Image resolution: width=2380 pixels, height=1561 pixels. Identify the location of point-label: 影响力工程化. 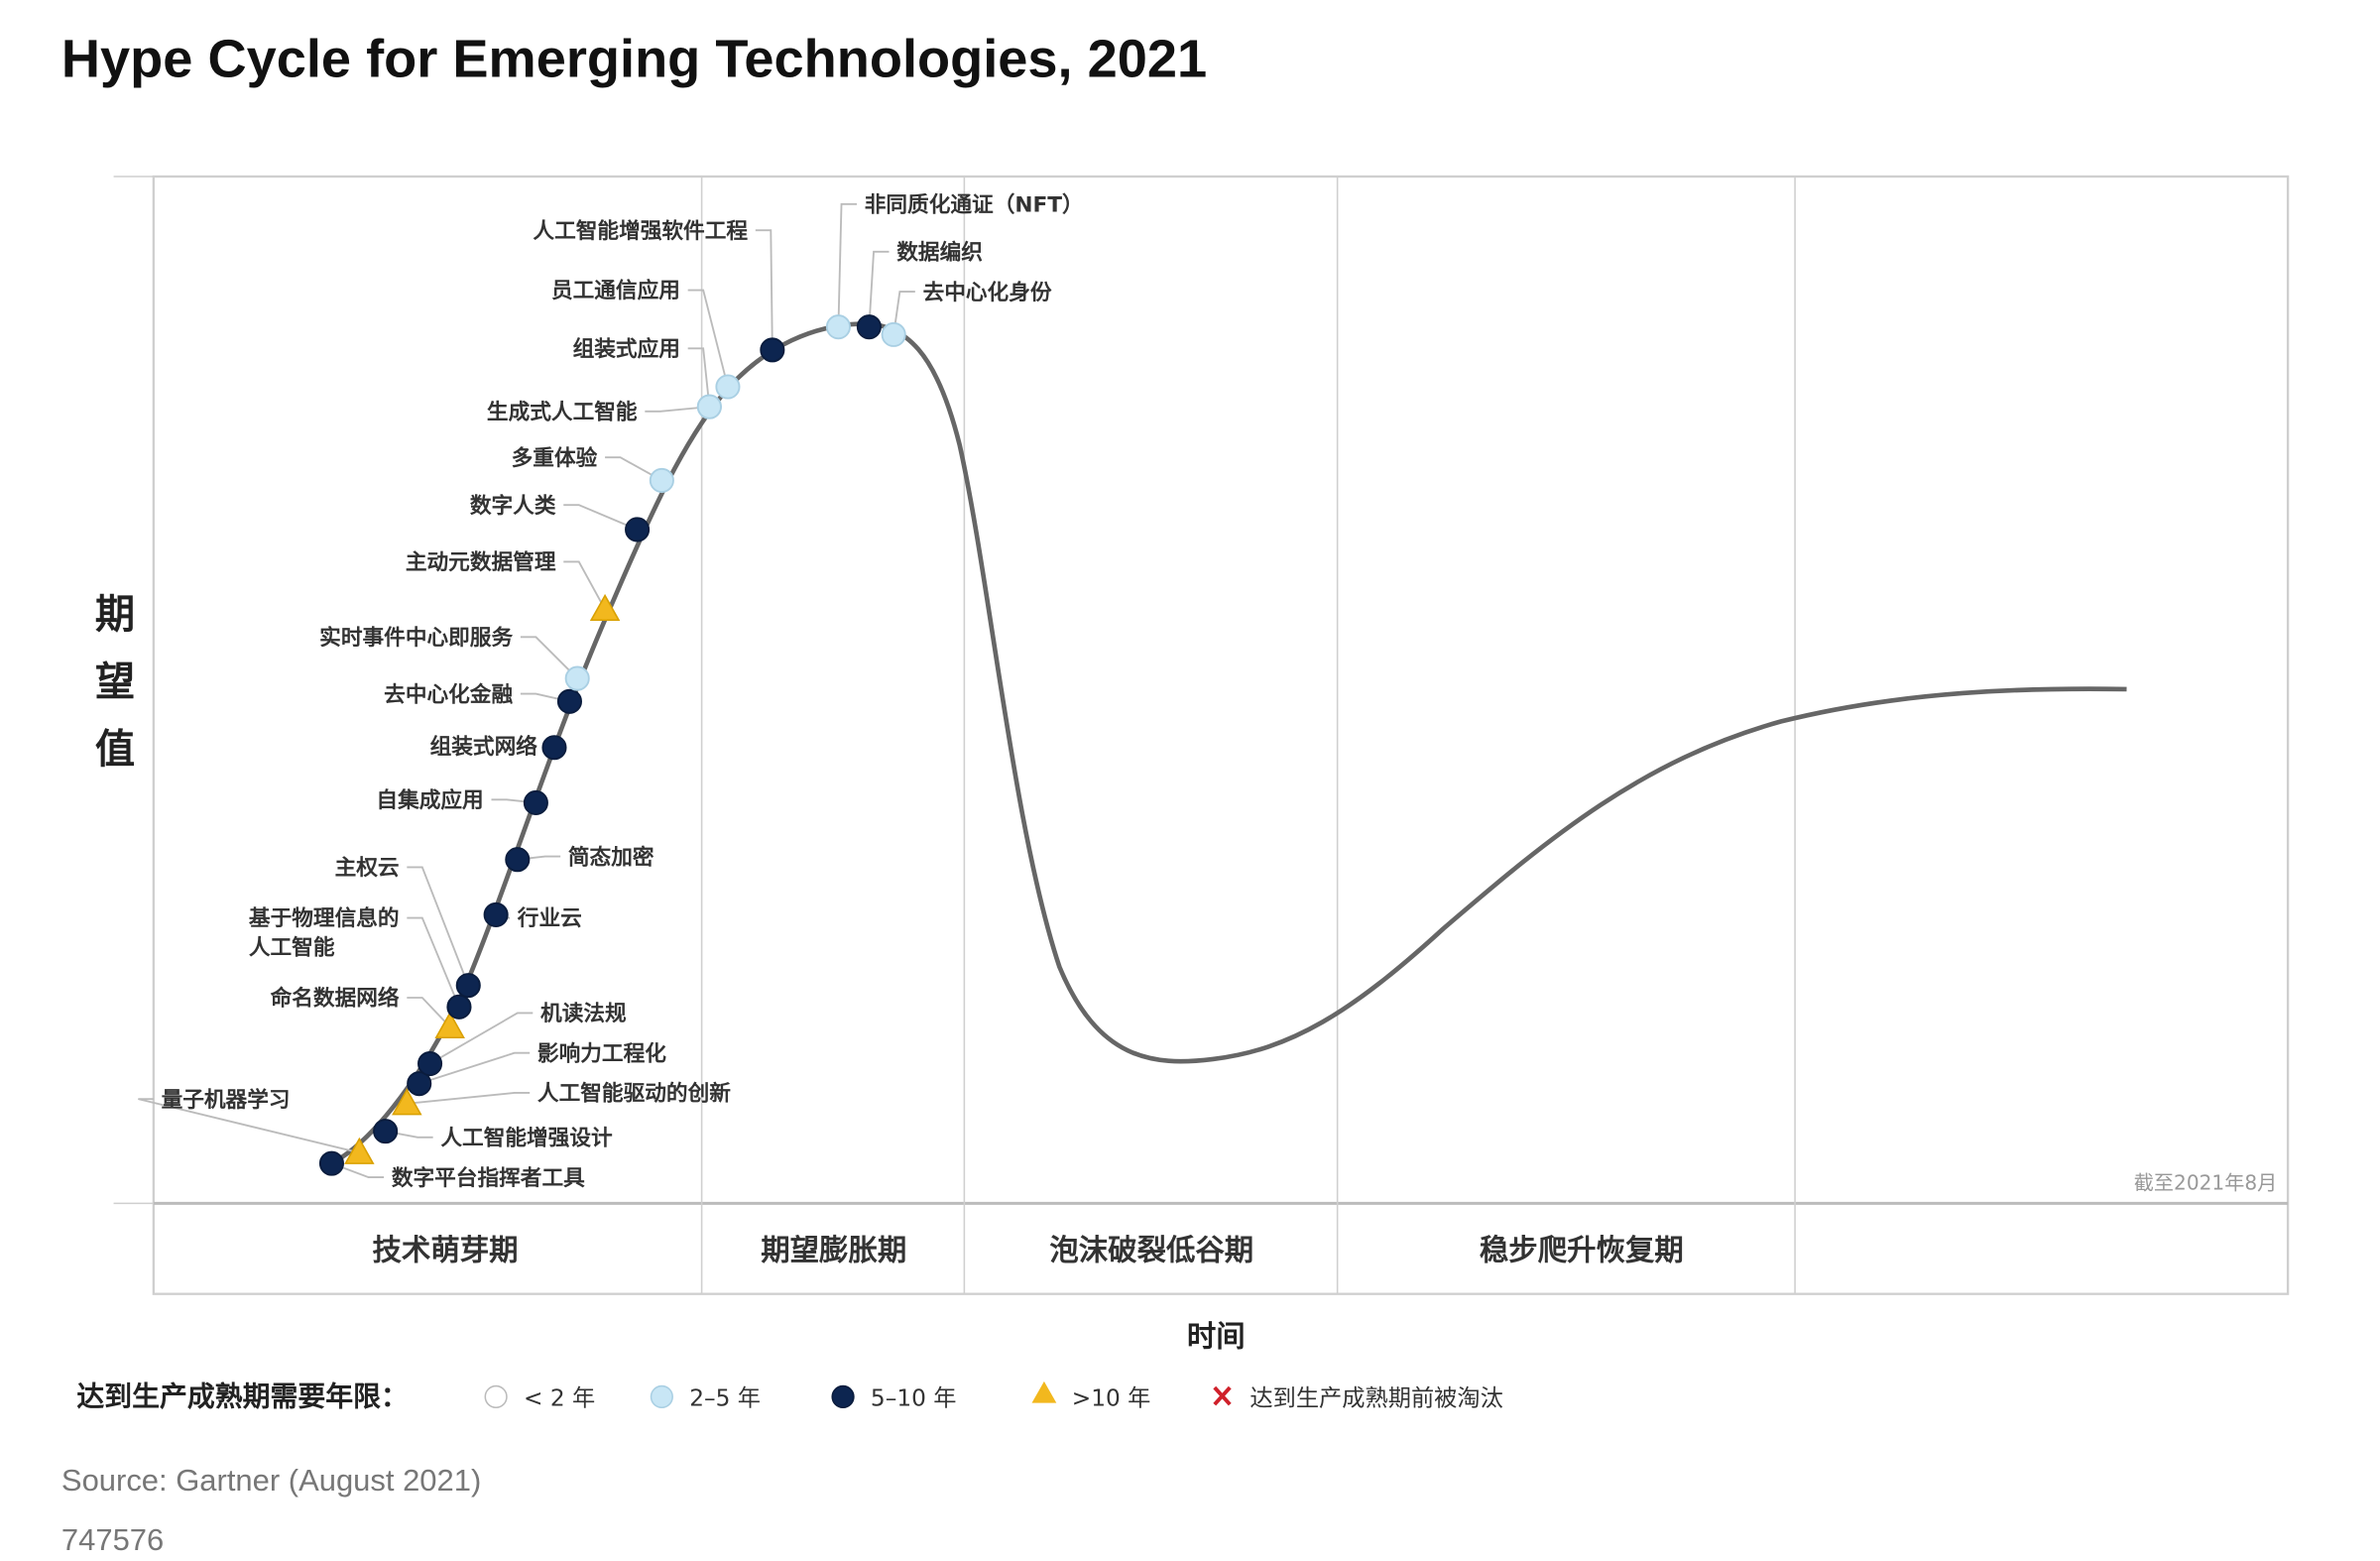
(601, 1053).